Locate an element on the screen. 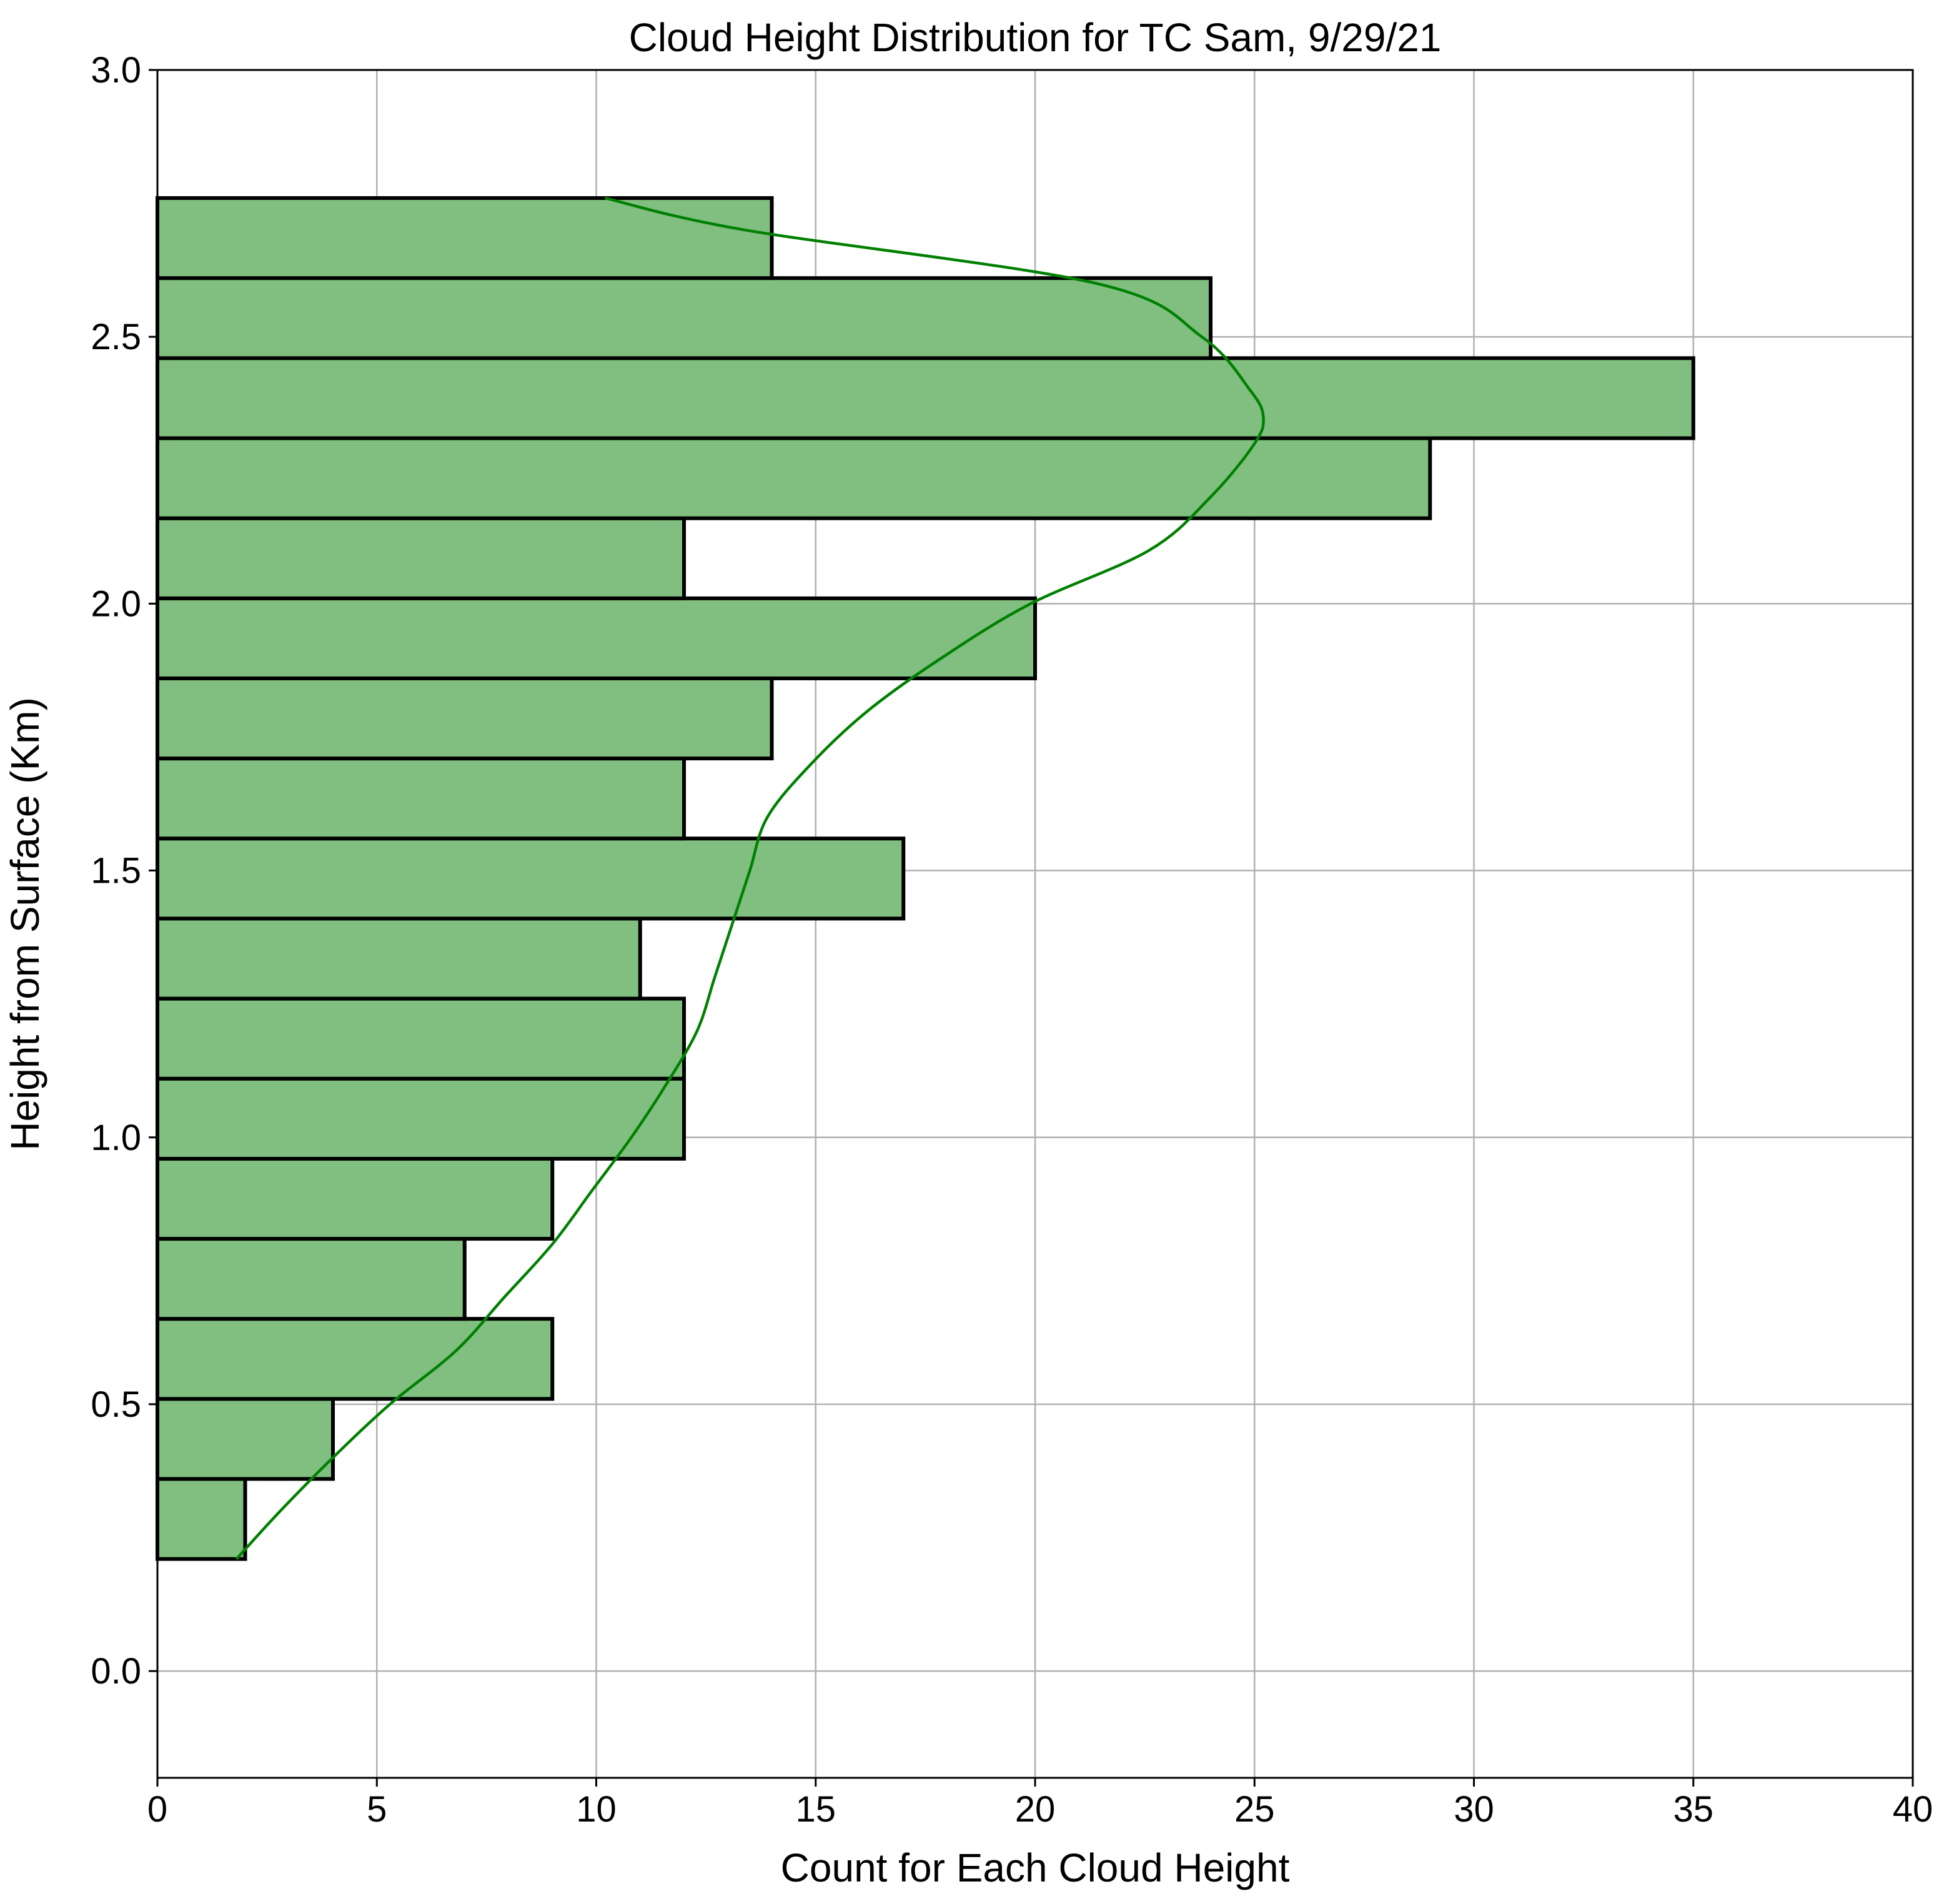 The image size is (1944, 1904). y-tick-label: 0.0 is located at coordinates (116, 1671).